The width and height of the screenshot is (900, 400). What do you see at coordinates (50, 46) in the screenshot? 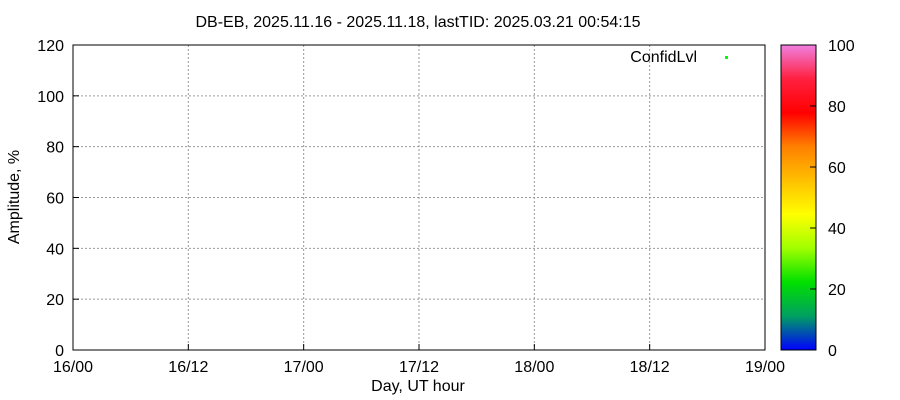
I see `y-tick-label: 120` at bounding box center [50, 46].